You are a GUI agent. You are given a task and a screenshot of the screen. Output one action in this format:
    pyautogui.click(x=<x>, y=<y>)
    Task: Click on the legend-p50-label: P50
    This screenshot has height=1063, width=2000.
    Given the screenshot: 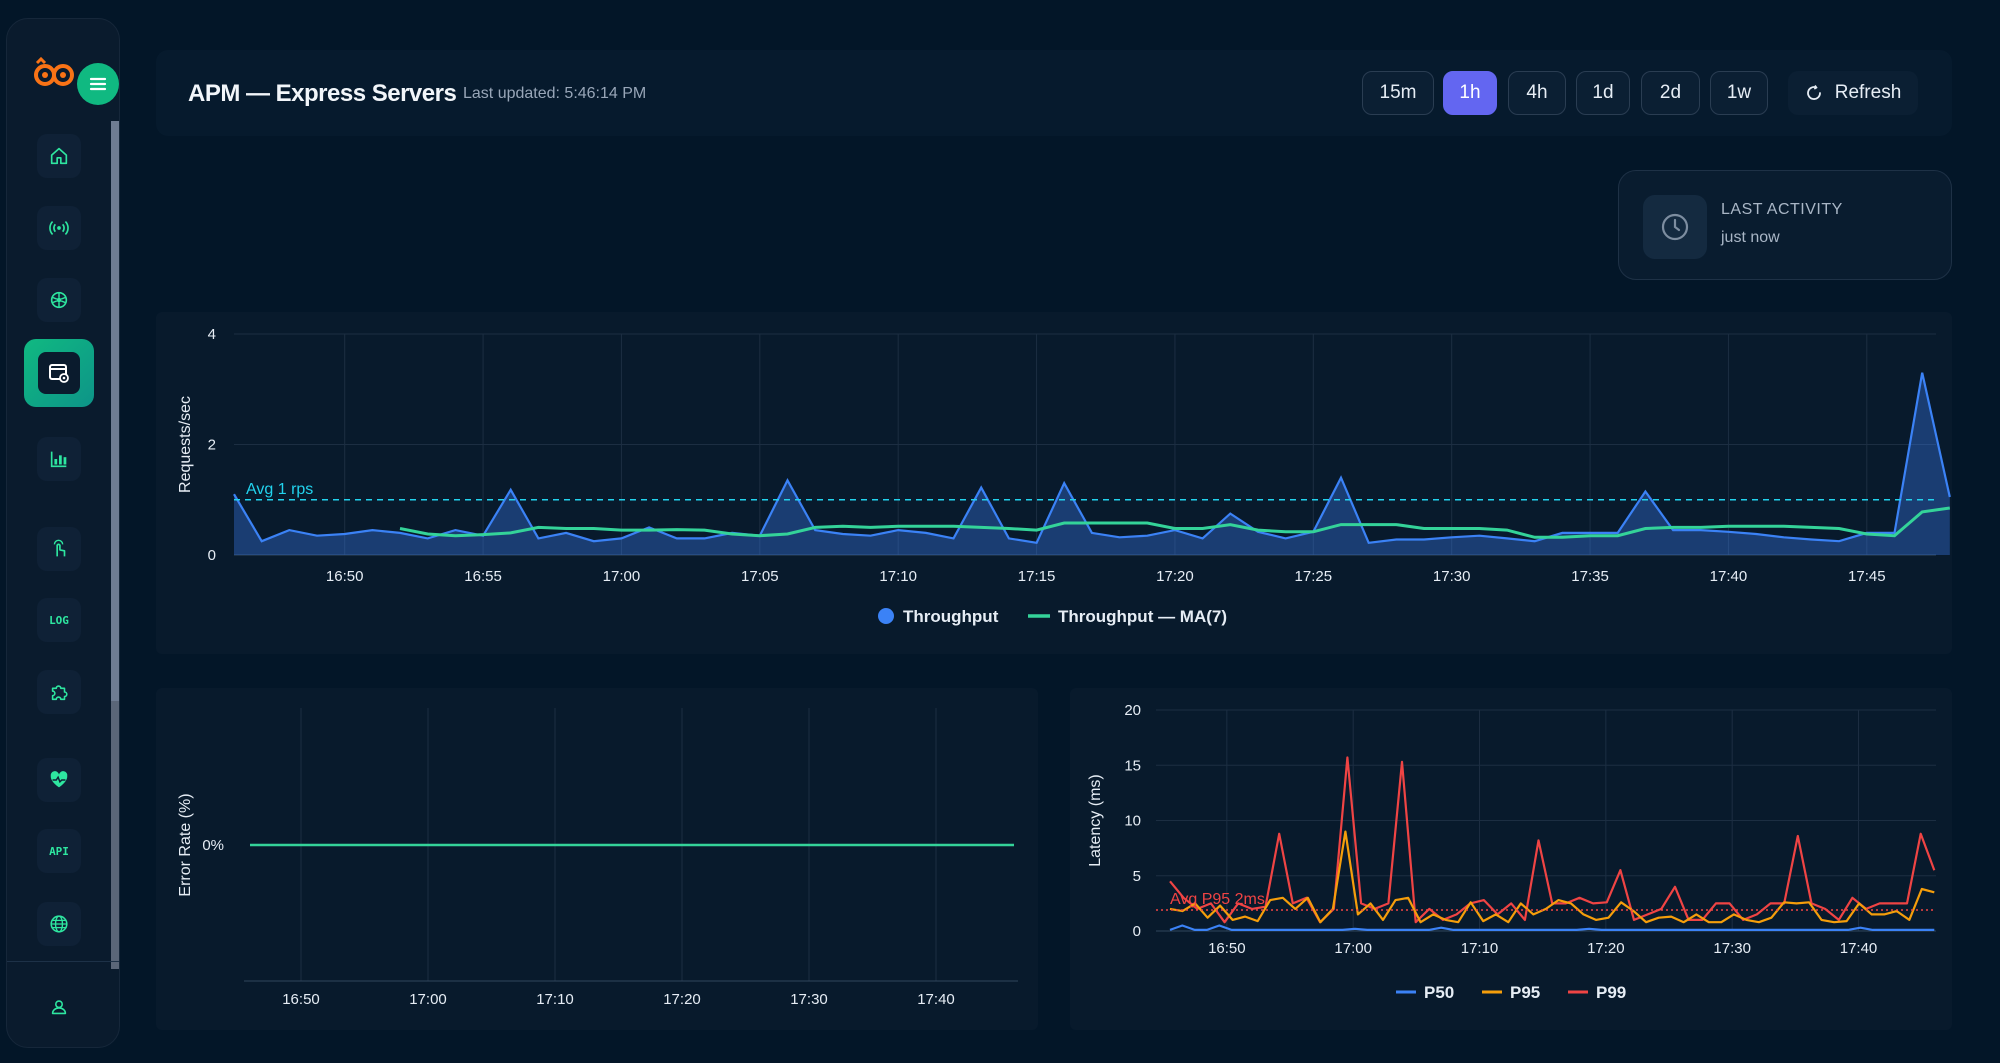 What is the action you would take?
    pyautogui.click(x=1439, y=992)
    